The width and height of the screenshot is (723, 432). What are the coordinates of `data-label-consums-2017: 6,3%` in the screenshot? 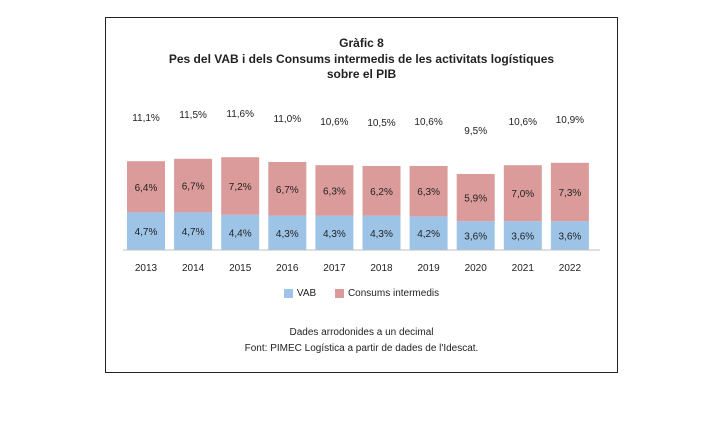 It's located at (334, 191).